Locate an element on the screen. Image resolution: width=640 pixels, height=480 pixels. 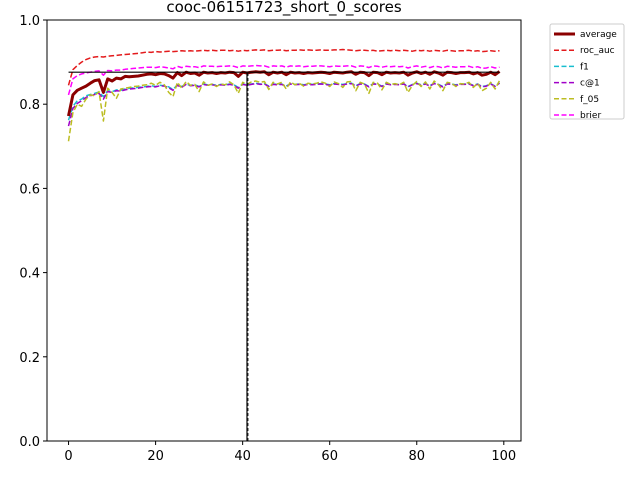
x-tick-label: 100 is located at coordinates (503, 456).